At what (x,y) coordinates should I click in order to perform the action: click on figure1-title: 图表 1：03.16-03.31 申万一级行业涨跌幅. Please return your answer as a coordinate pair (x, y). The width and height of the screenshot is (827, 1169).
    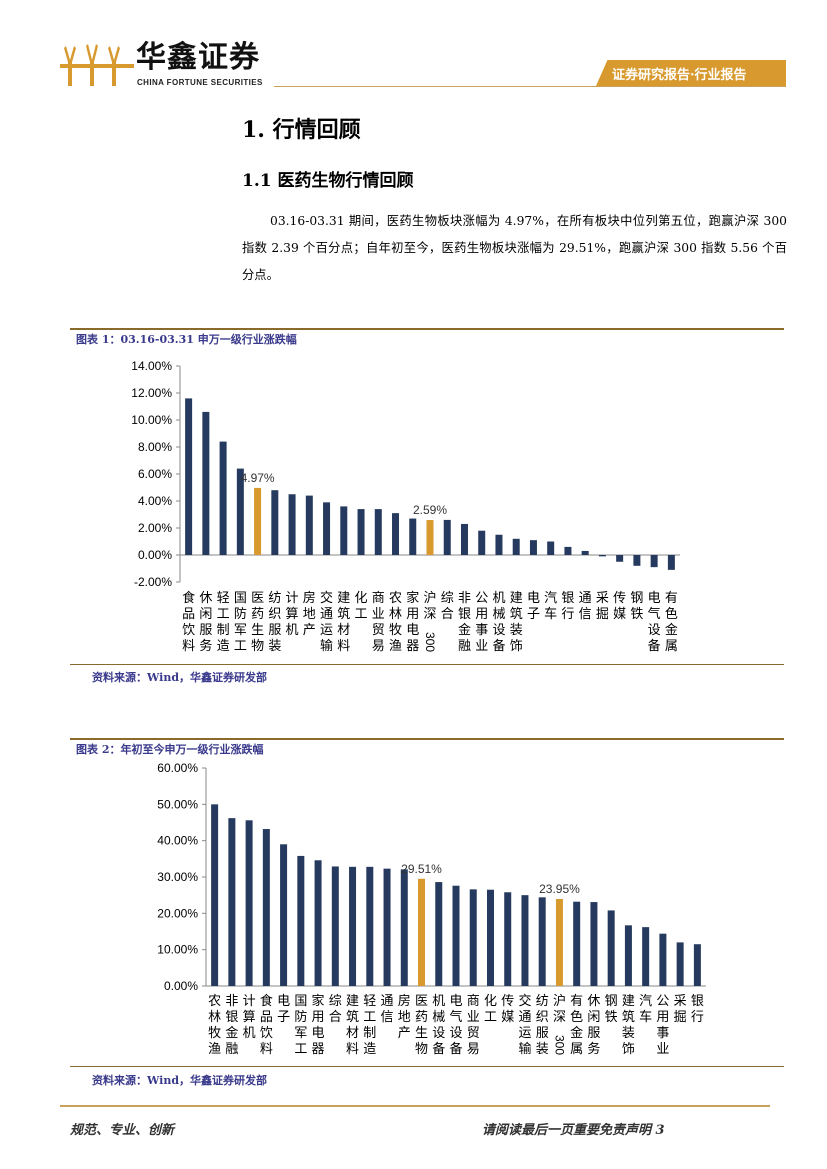
    Looking at the image, I should click on (186, 339).